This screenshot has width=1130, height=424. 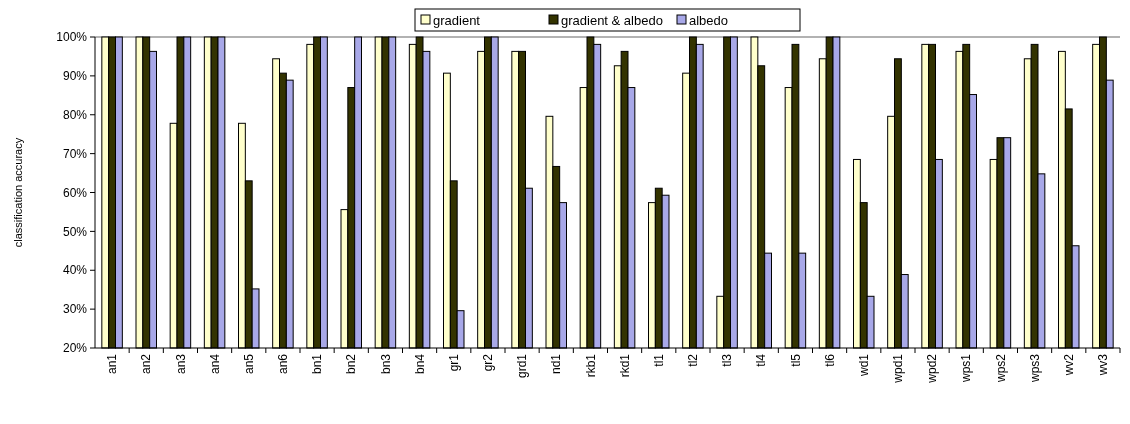 What do you see at coordinates (453, 362) in the screenshot?
I see `x-tick-label: gr1` at bounding box center [453, 362].